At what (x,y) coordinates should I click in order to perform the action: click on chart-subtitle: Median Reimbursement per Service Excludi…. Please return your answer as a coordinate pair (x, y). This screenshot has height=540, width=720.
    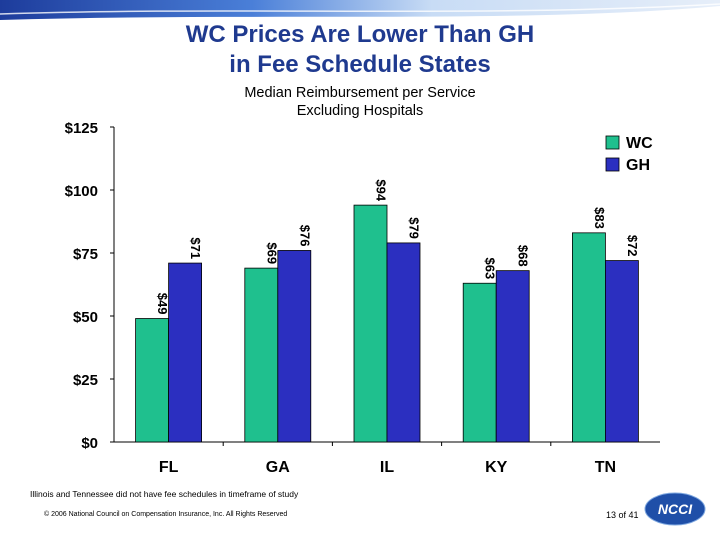
    Looking at the image, I should click on (360, 102).